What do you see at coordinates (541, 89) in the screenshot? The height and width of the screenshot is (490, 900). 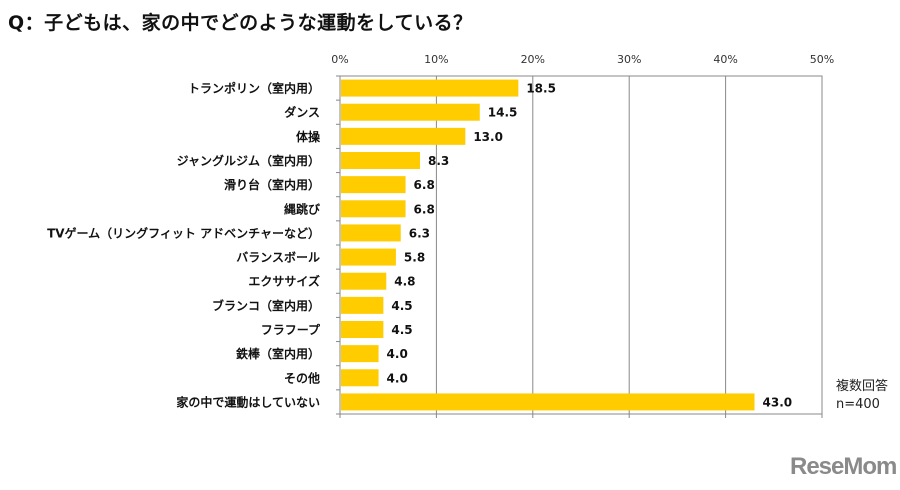 I see `data-label: 18.5` at bounding box center [541, 89].